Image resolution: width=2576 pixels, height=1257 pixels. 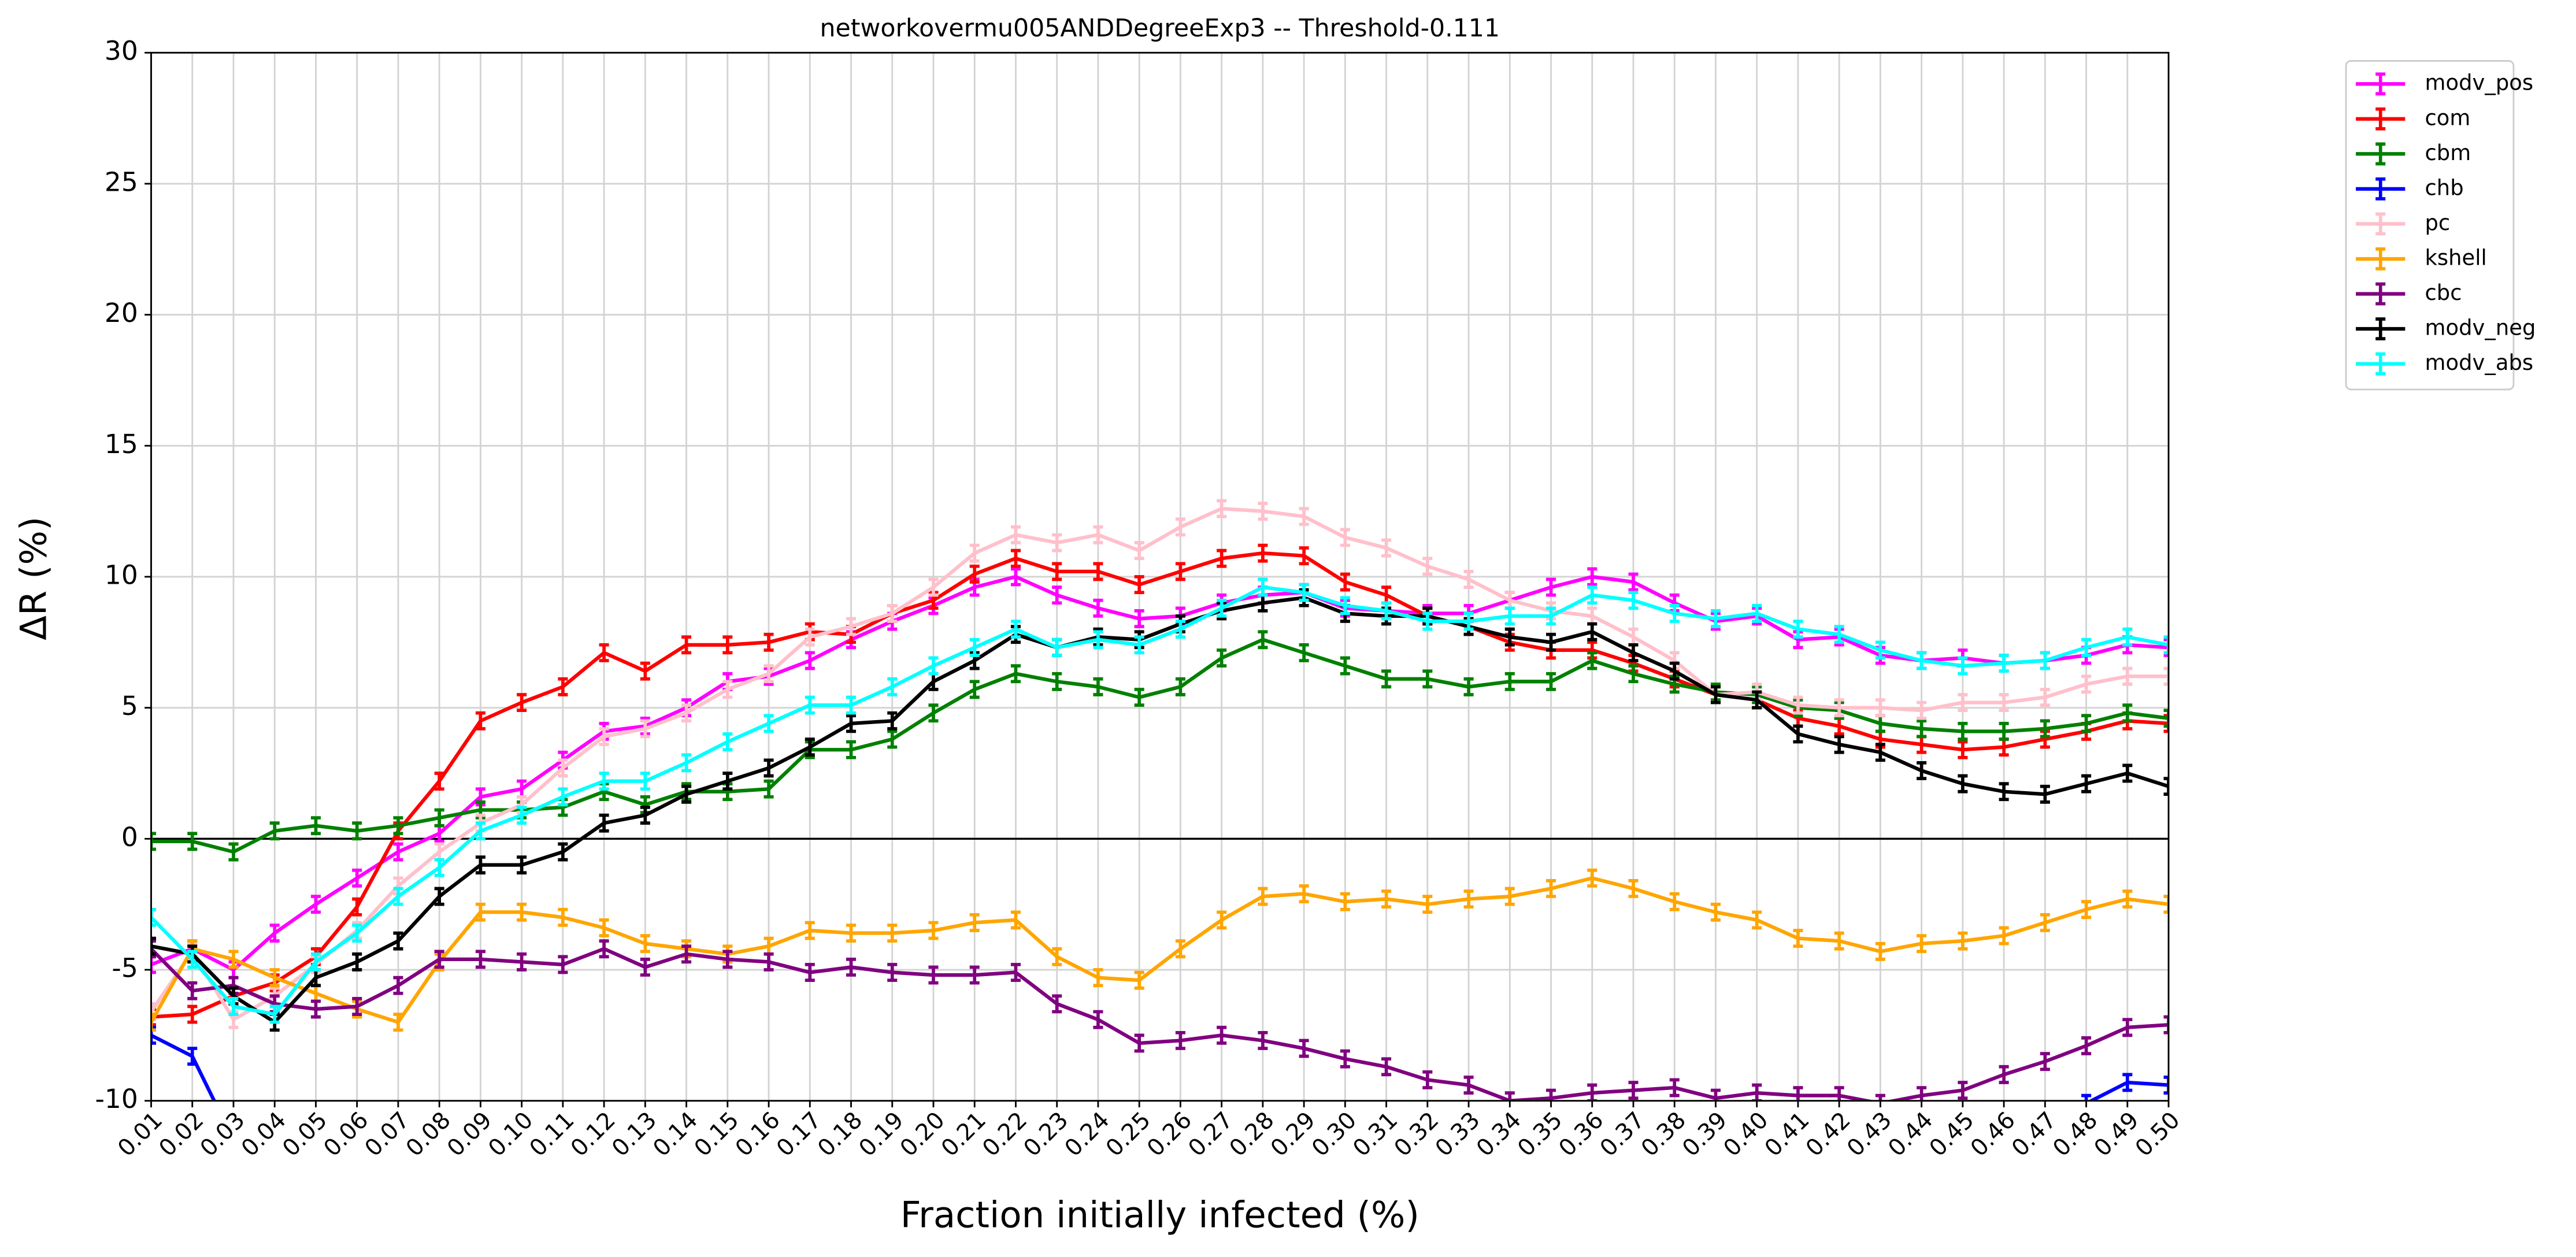 I want to click on y-tick-label: 25, so click(x=121, y=181).